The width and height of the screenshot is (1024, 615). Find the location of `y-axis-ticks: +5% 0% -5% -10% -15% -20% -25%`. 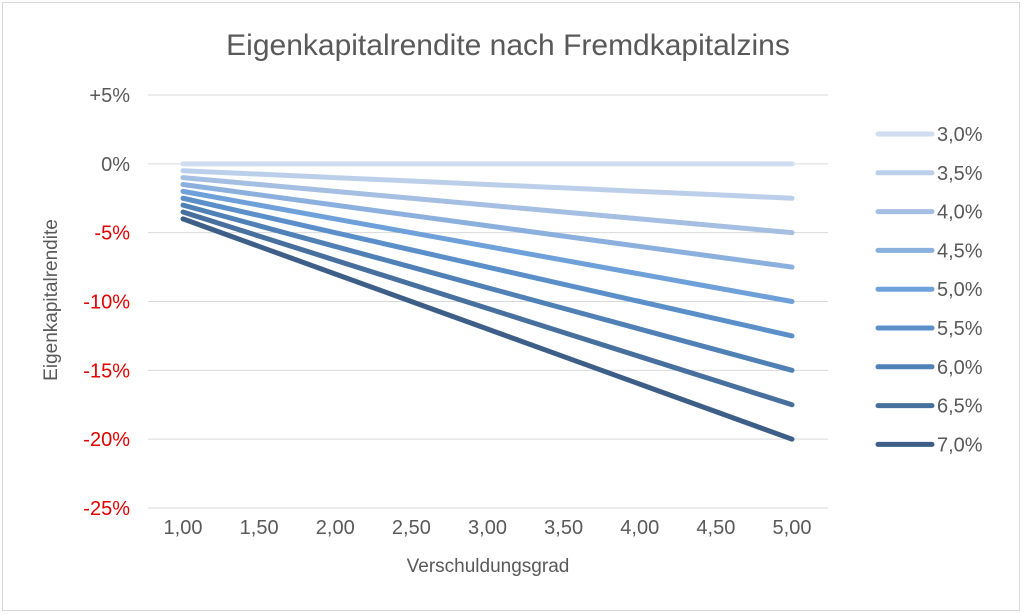

y-axis-ticks: +5% 0% -5% -10% -15% -20% -25% is located at coordinates (106, 302).